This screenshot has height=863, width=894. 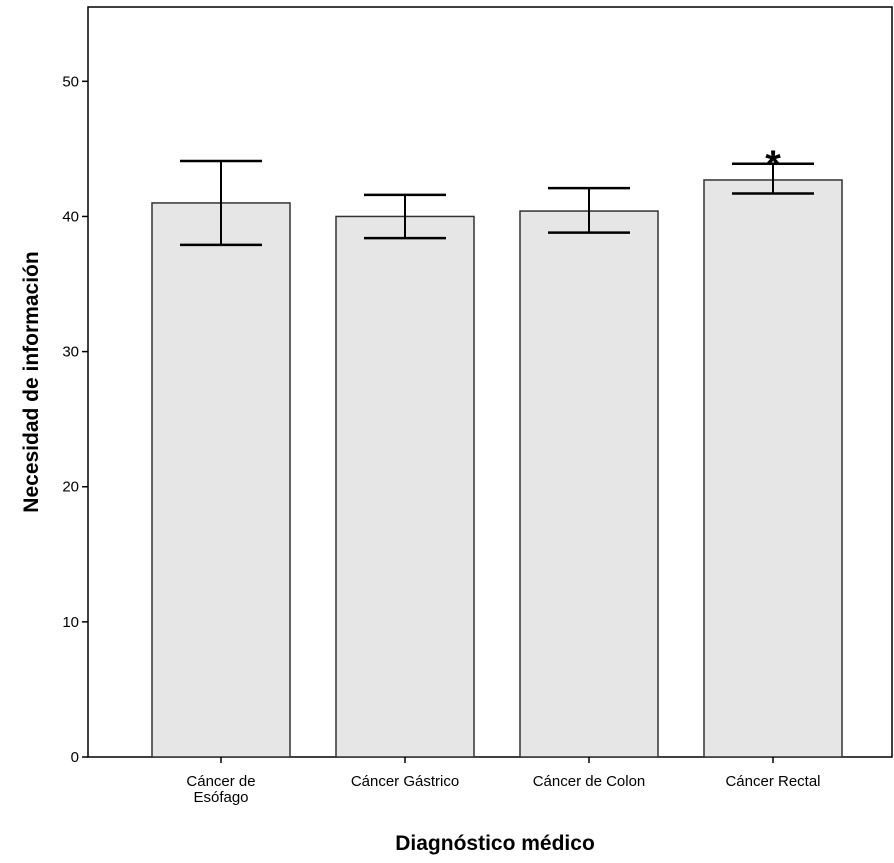 I want to click on y-tick-label: 0, so click(x=75, y=757).